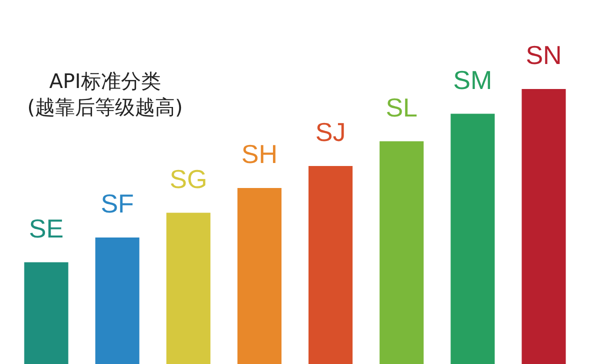 This screenshot has width=595, height=364. Describe the element at coordinates (189, 179) in the screenshot. I see `x-tick-label: SG` at that location.